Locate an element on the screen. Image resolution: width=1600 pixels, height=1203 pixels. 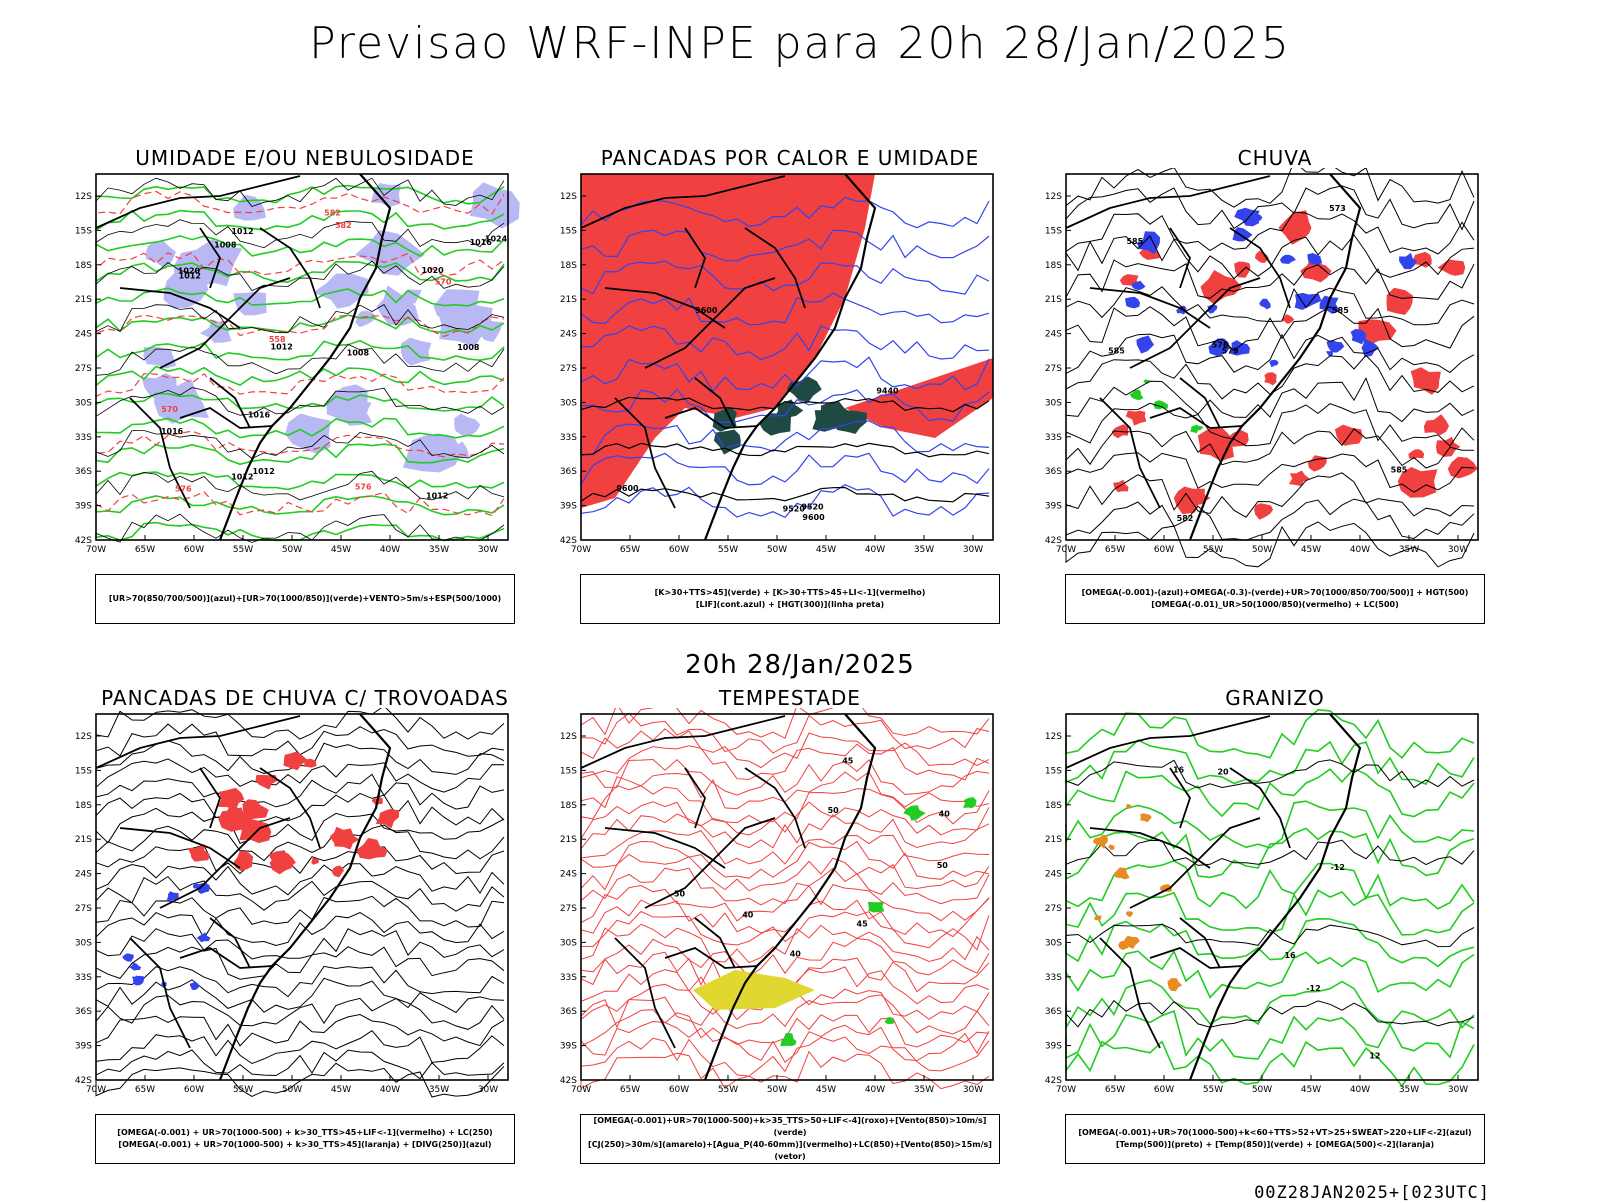
lat-tick-label: 15S is located at coordinates (83, 231).